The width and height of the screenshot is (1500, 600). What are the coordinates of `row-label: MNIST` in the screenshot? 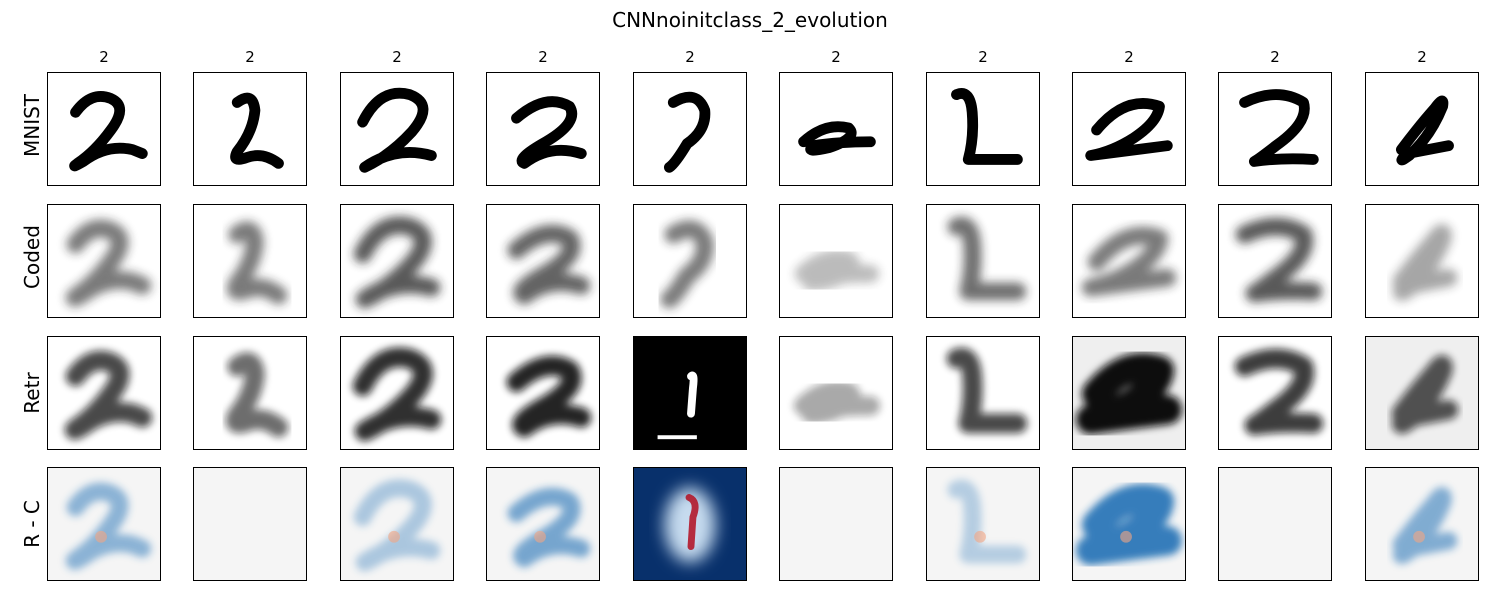 It's located at (32, 125).